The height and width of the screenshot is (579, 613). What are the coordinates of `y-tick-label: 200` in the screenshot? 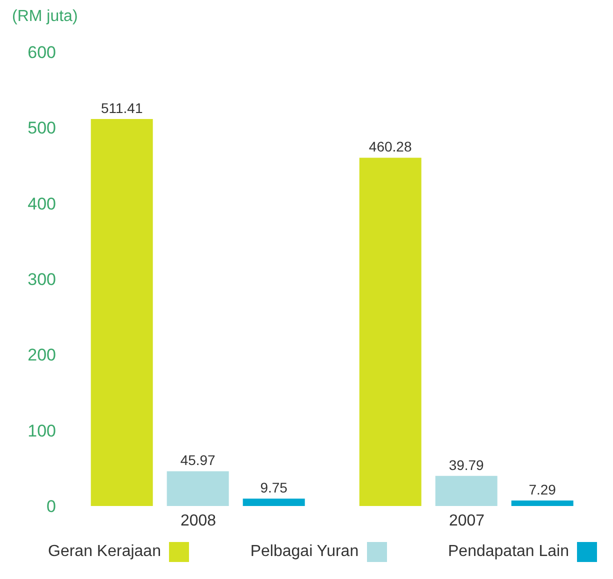 It's located at (42, 355).